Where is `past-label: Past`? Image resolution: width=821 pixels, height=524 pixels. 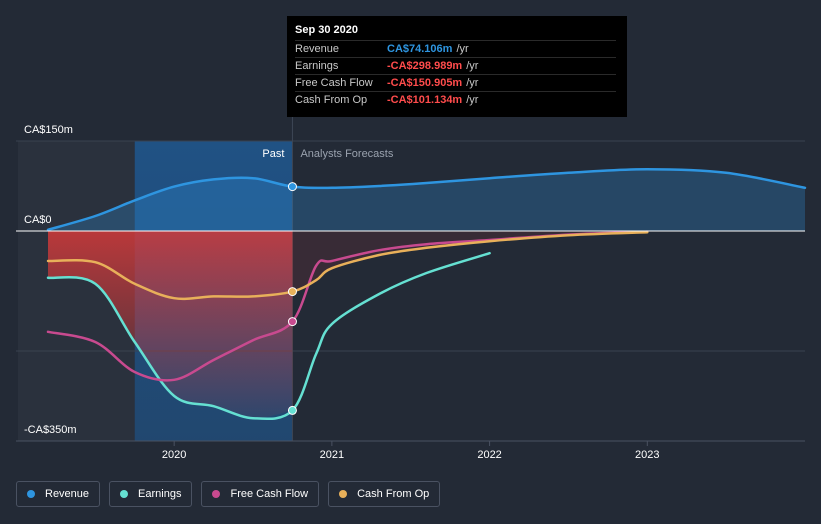
past-label: Past is located at coordinates (273, 154).